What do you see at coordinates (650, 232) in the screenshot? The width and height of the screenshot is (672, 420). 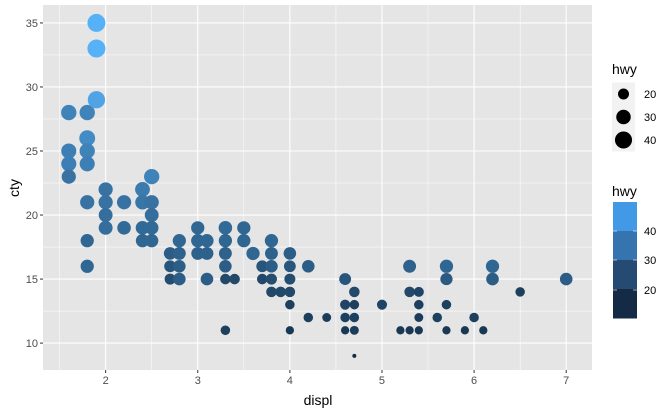 I see `colorbar-label: 40` at bounding box center [650, 232].